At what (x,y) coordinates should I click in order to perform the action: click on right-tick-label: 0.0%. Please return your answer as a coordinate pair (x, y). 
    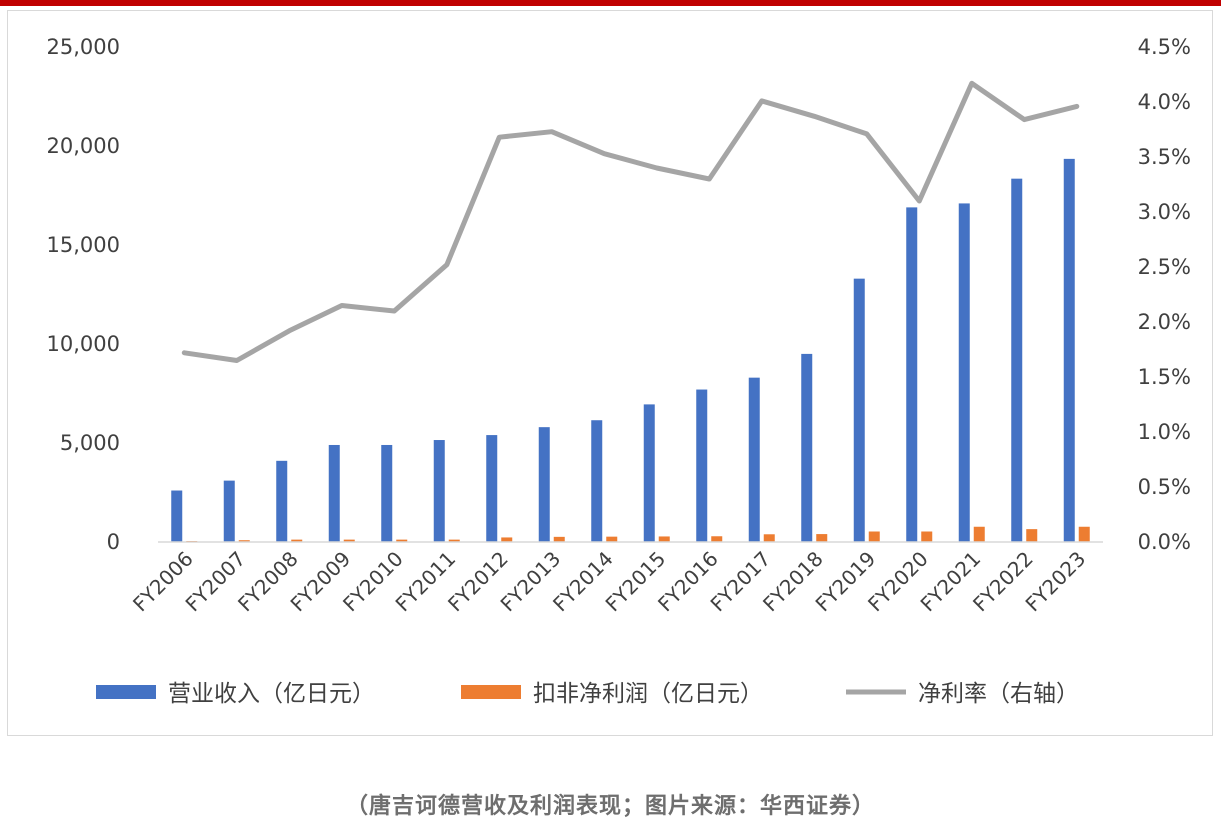
    Looking at the image, I should click on (1164, 542).